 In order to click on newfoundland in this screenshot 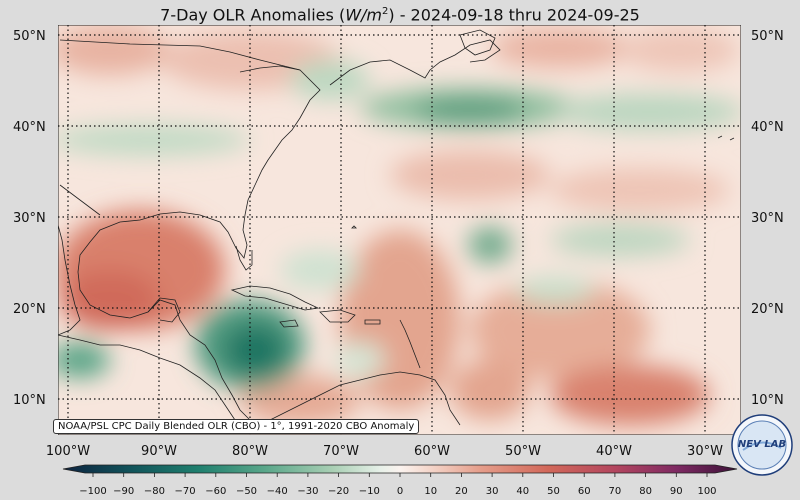, I will do `click(477, 42)`.